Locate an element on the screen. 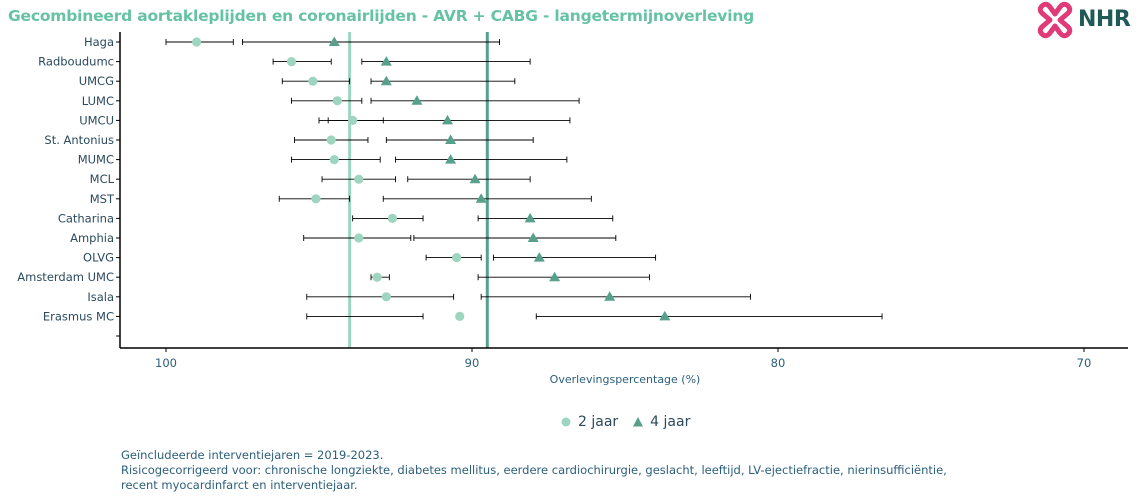 The image size is (1140, 500). x-tick-label: 80 is located at coordinates (778, 363).